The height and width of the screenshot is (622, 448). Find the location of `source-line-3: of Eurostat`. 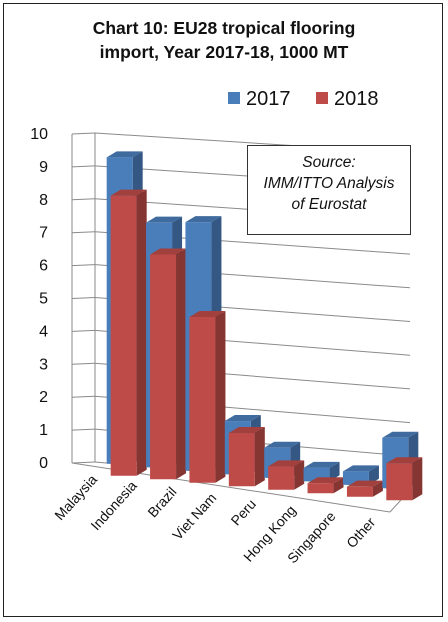

source-line-3: of Eurostat is located at coordinates (329, 204).